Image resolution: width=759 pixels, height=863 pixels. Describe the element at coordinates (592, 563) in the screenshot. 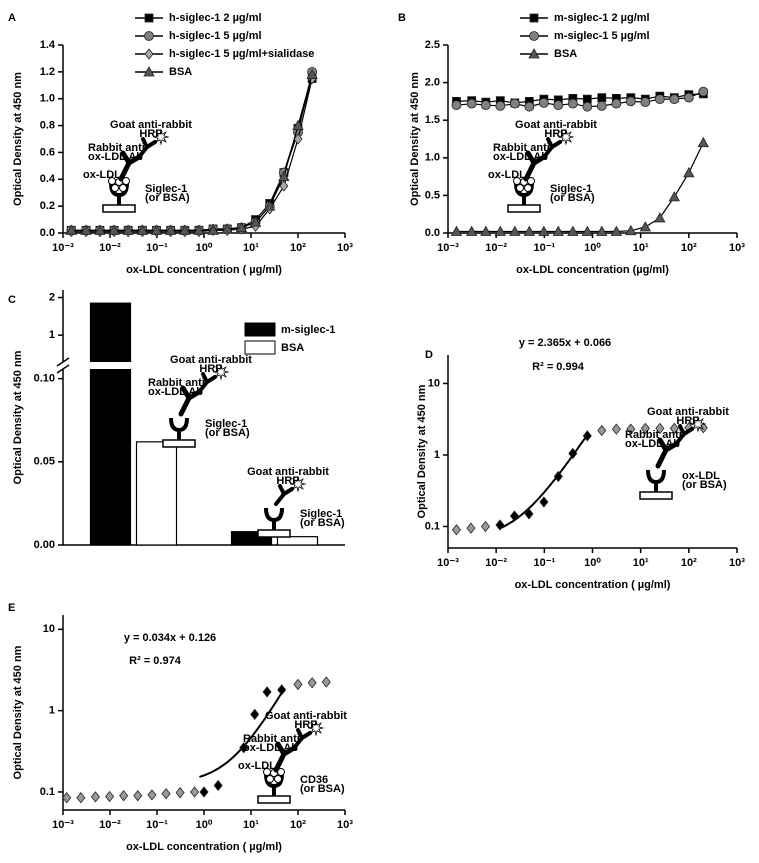

I see `x-tick-label: 10⁰` at that location.